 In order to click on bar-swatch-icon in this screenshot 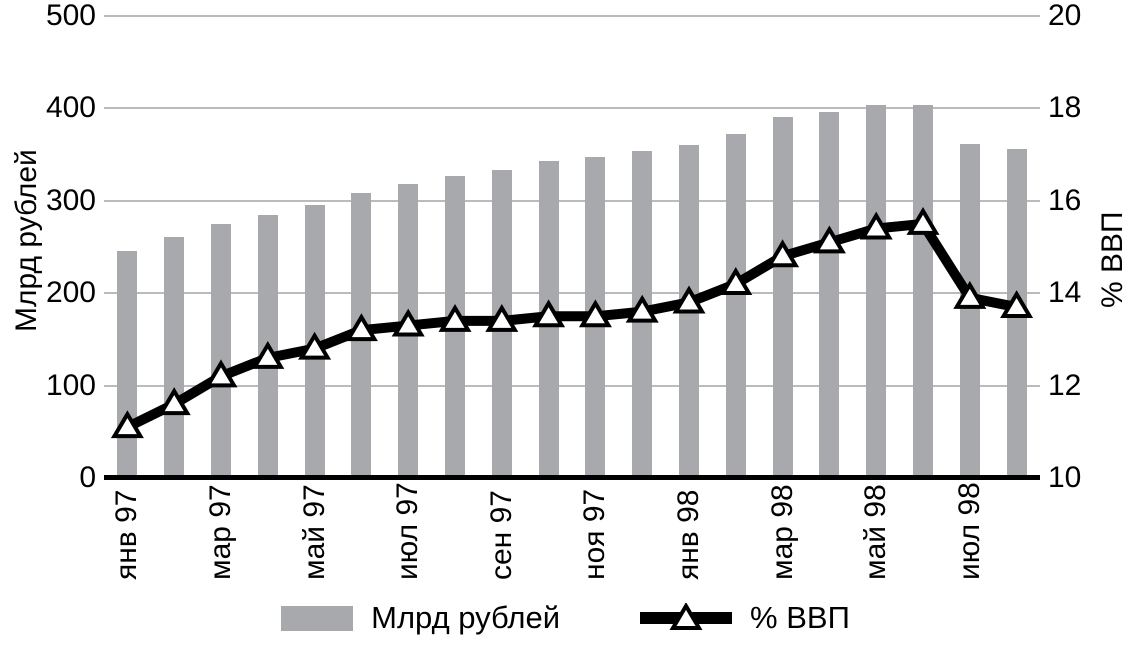, I will do `click(317, 618)`.